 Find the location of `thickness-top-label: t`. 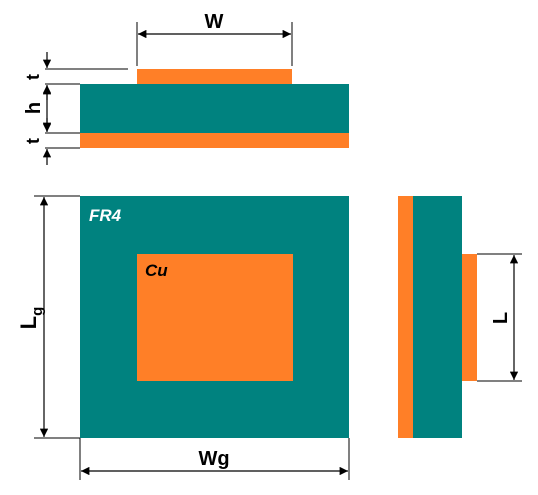

thickness-top-label: t is located at coordinates (33, 77).